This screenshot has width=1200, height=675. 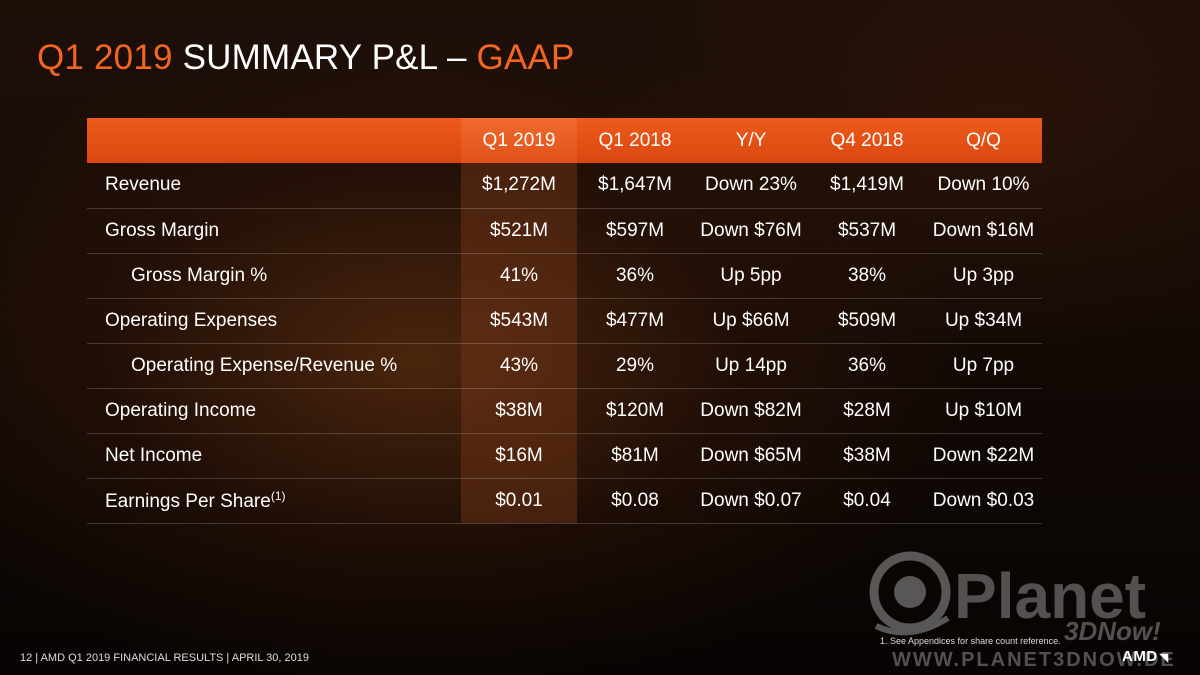 What do you see at coordinates (519, 456) in the screenshot?
I see `cell-q1-2019: $16M` at bounding box center [519, 456].